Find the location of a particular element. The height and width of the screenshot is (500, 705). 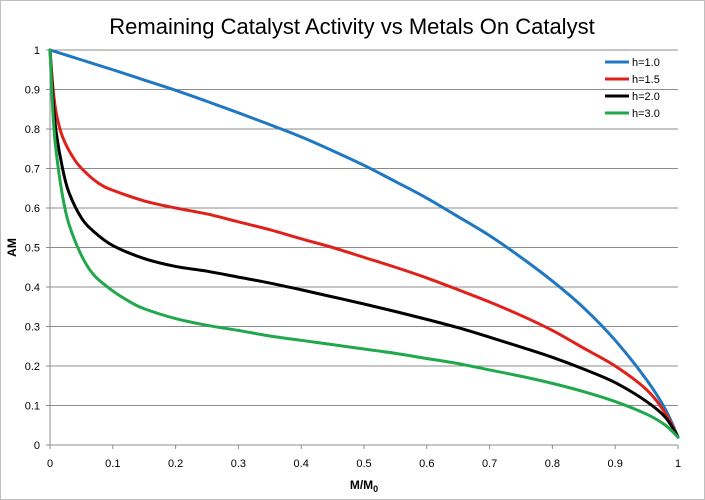

y-tick-label: 0.1 is located at coordinates (32, 407).